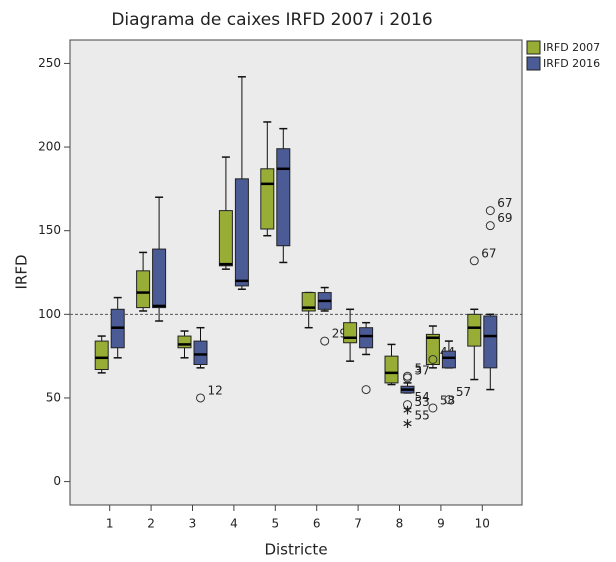 The image size is (616, 562). What do you see at coordinates (571, 47) in the screenshot?
I see `legend-label: IRFD 2007` at bounding box center [571, 47].